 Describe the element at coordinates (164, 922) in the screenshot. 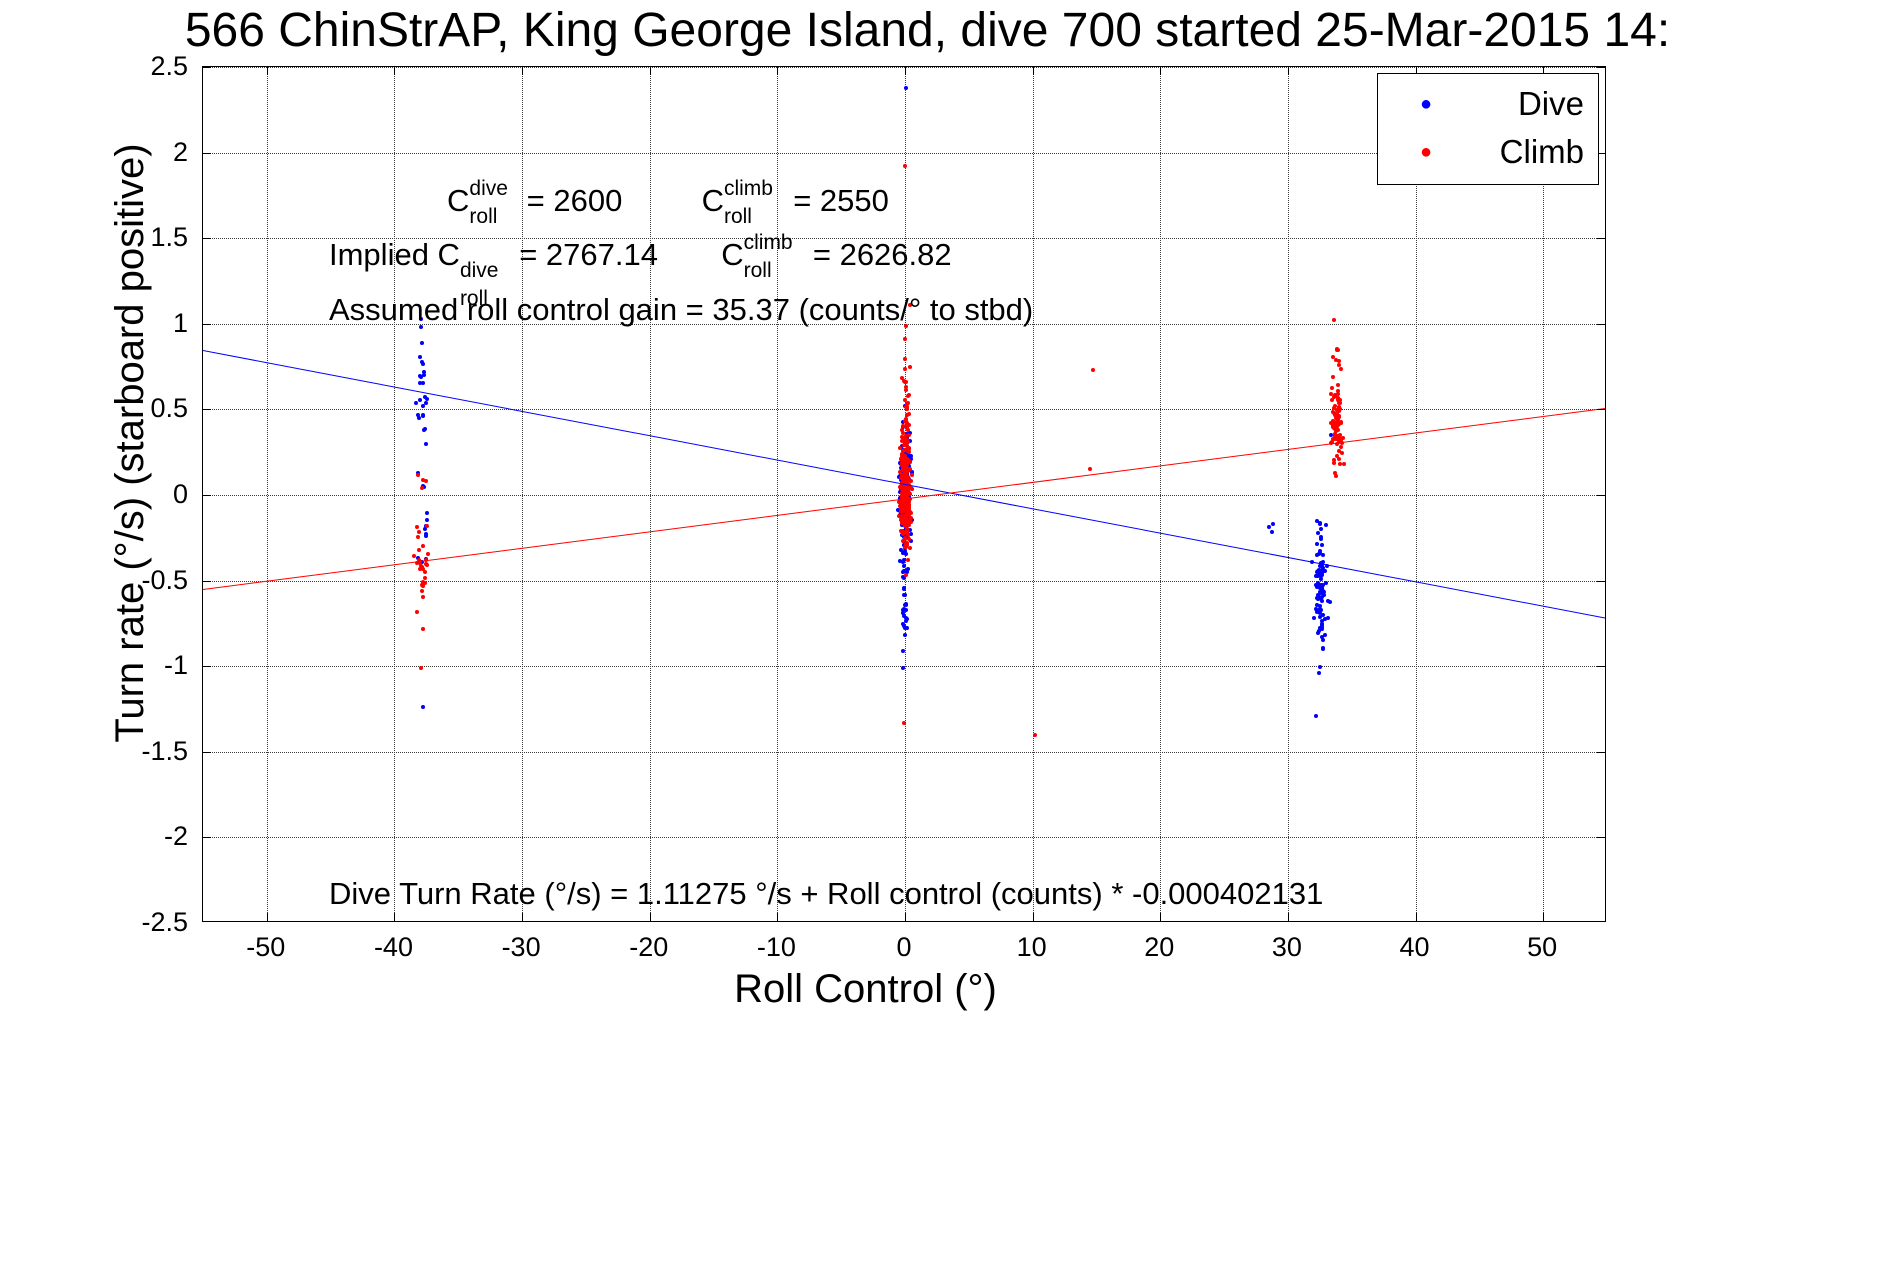

I see `y-tick-label: -2.5` at that location.